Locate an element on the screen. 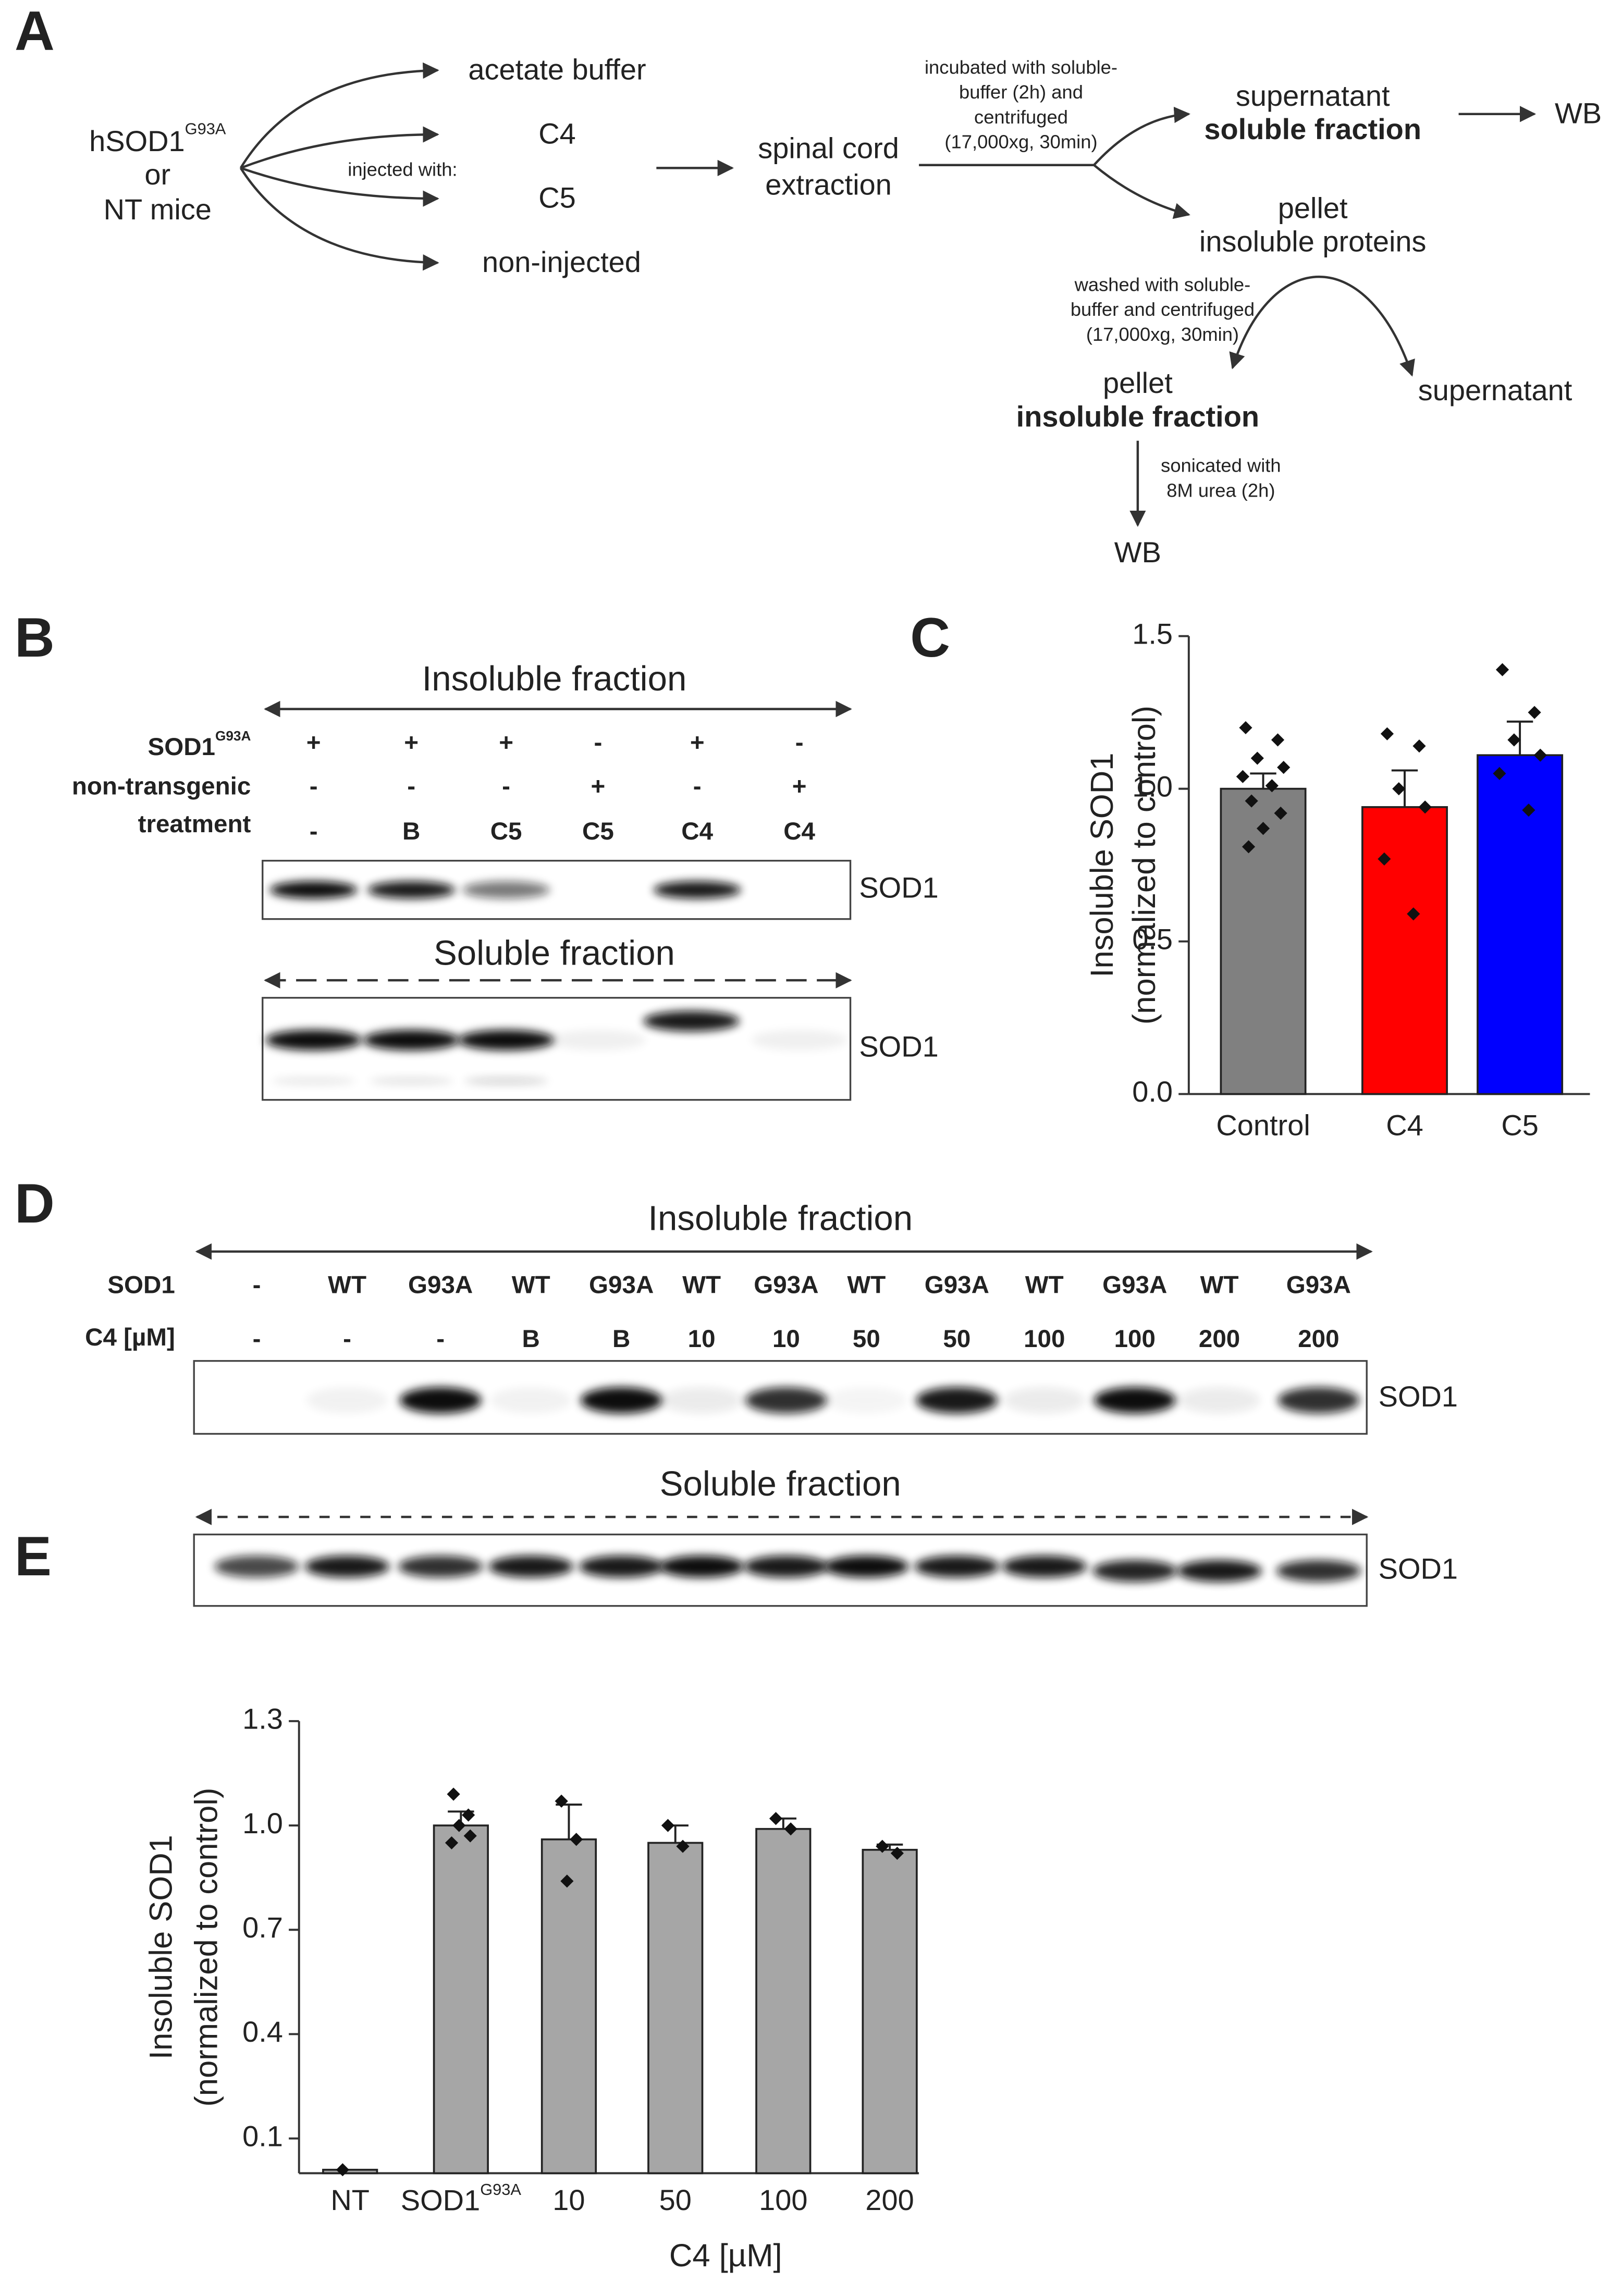 Image resolution: width=1622 pixels, height=2296 pixels. panel-label: B is located at coordinates (35, 638).